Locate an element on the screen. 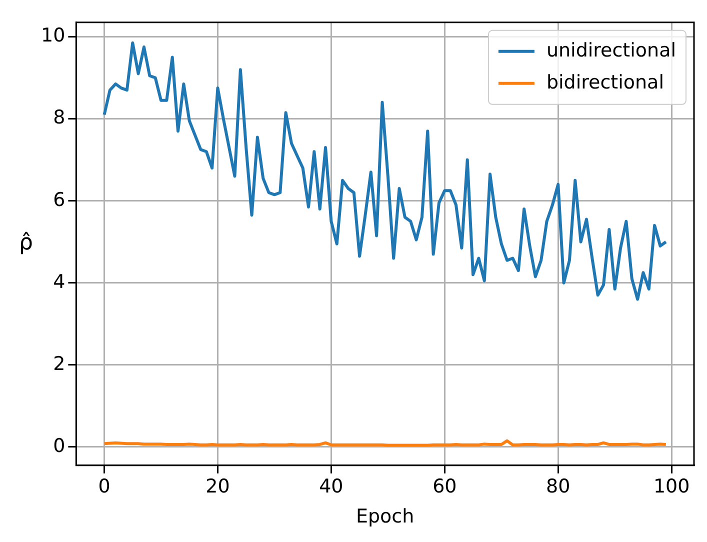 The width and height of the screenshot is (707, 542). x-tick-label: 80 is located at coordinates (558, 487).